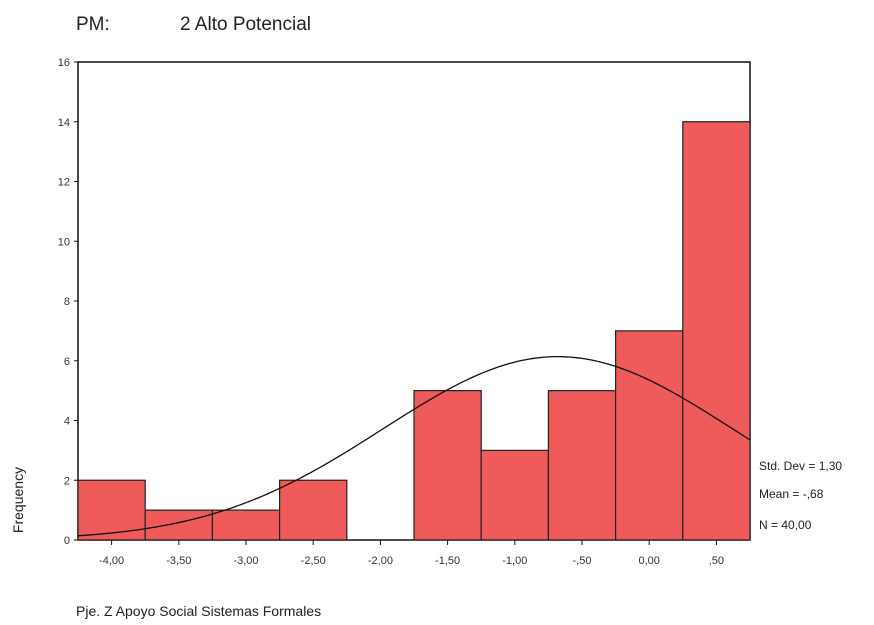  Describe the element at coordinates (791, 494) in the screenshot. I see `stat-mean: Mean = -,68` at that location.